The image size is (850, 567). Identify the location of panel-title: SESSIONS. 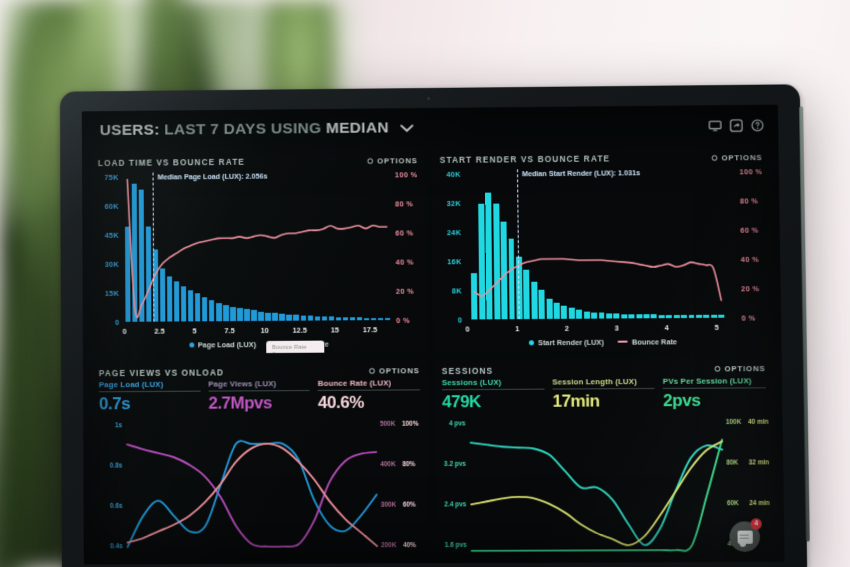
(467, 370).